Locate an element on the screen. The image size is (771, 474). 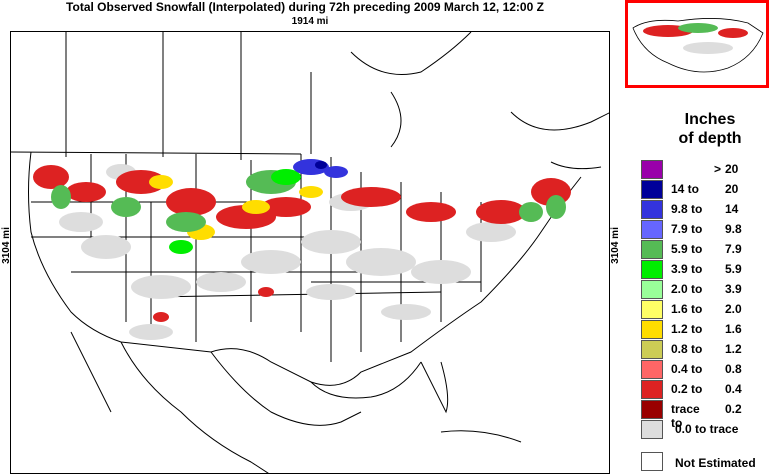
legend-row: 0.4 to 0.8 is located at coordinates (706, 370).